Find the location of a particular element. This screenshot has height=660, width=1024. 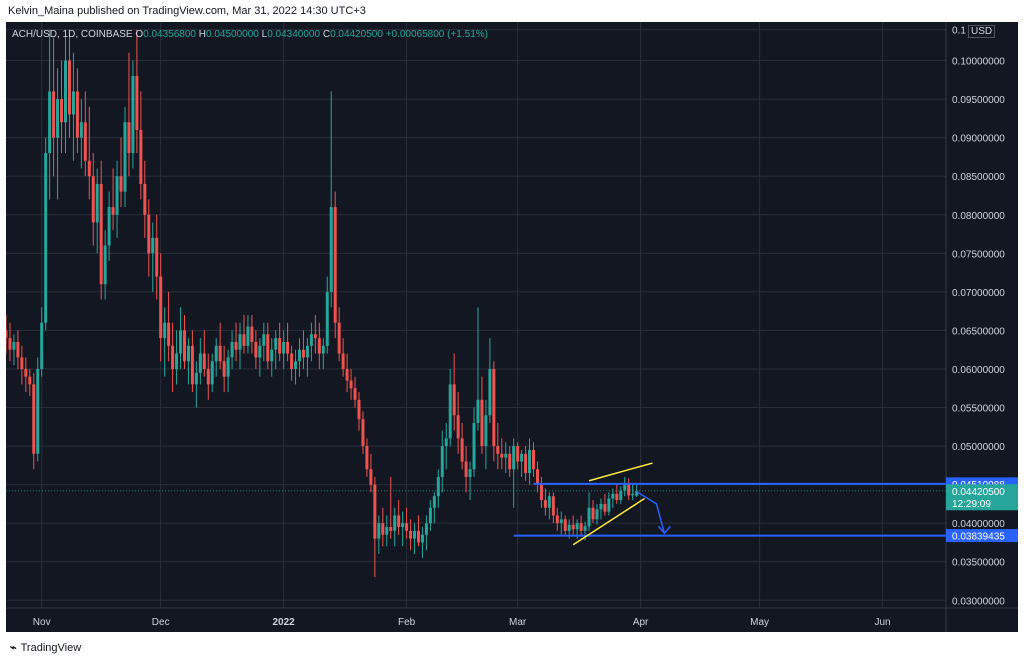

price-axis is located at coordinates (982, 315).